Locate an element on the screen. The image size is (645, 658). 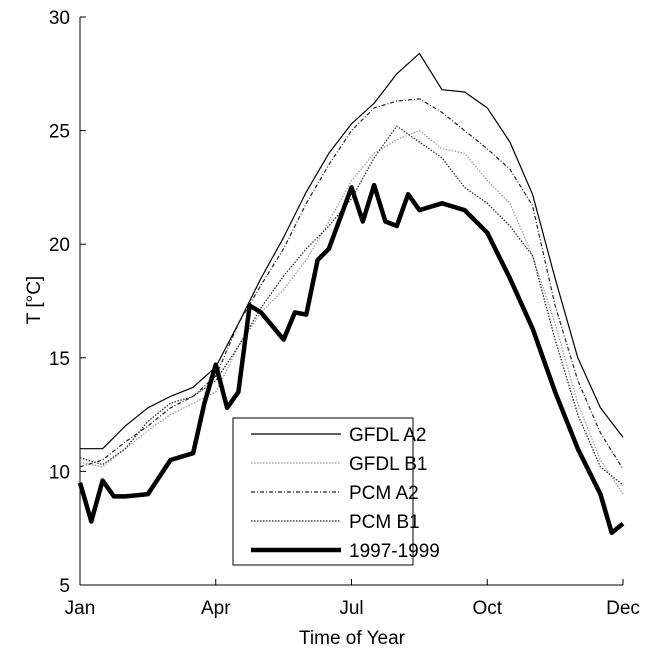
x-tick-label: Dec is located at coordinates (623, 608).